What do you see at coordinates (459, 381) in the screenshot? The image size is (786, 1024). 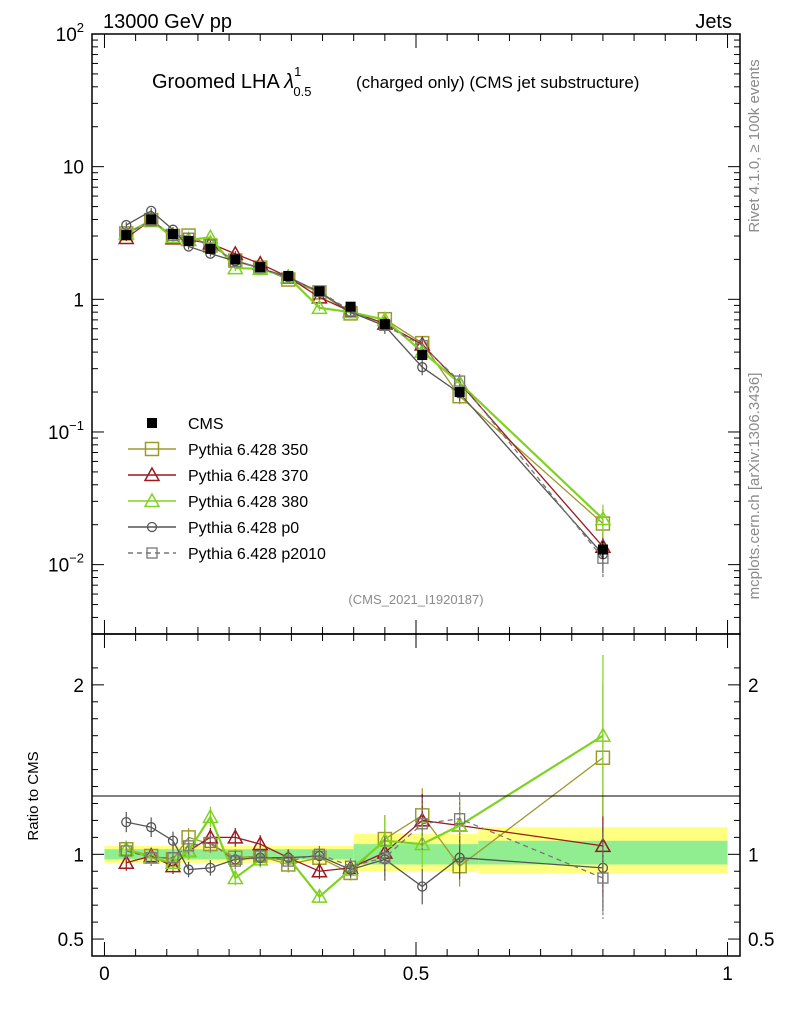 I see `series-4-main-point` at bounding box center [459, 381].